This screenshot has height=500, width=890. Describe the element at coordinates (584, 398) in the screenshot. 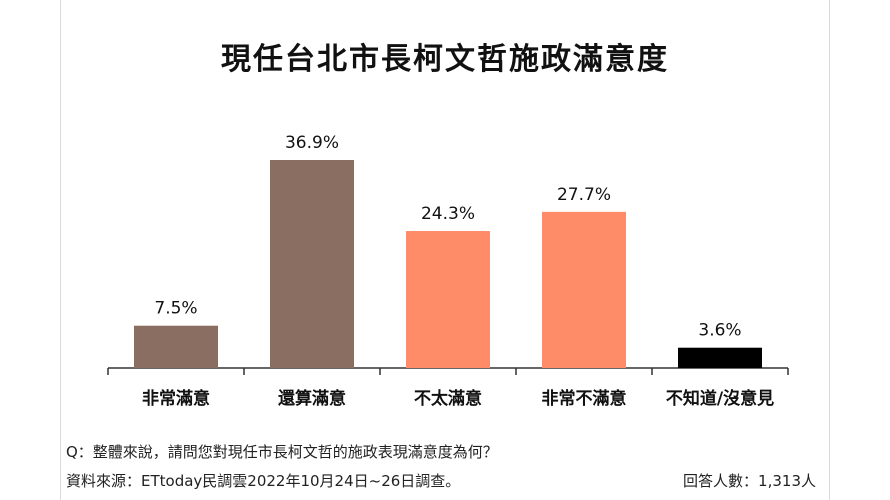

I see `category-label-4: 非常不滿意` at that location.